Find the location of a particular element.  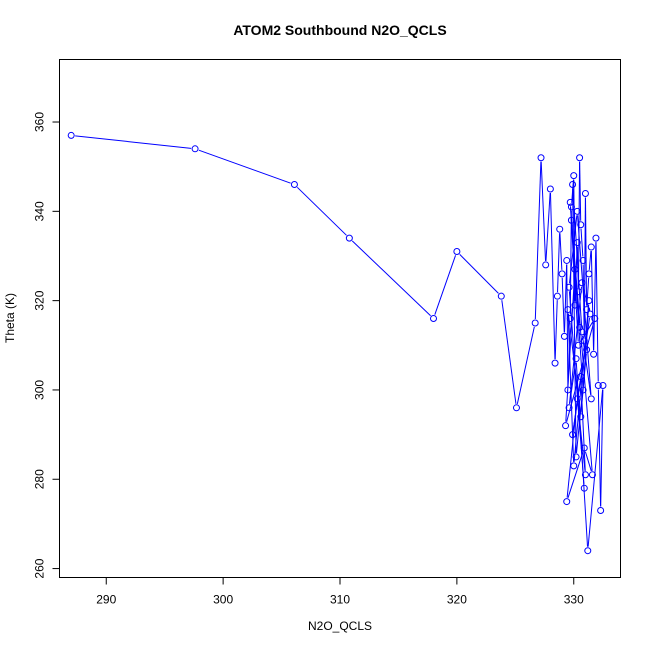

x-tick-label: 300 is located at coordinates (223, 600).